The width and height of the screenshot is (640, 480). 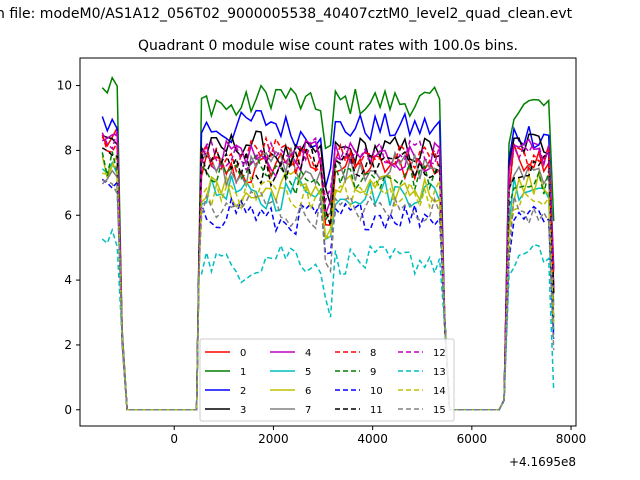 What do you see at coordinates (372, 439) in the screenshot?
I see `x-tick-label: 4000` at bounding box center [372, 439].